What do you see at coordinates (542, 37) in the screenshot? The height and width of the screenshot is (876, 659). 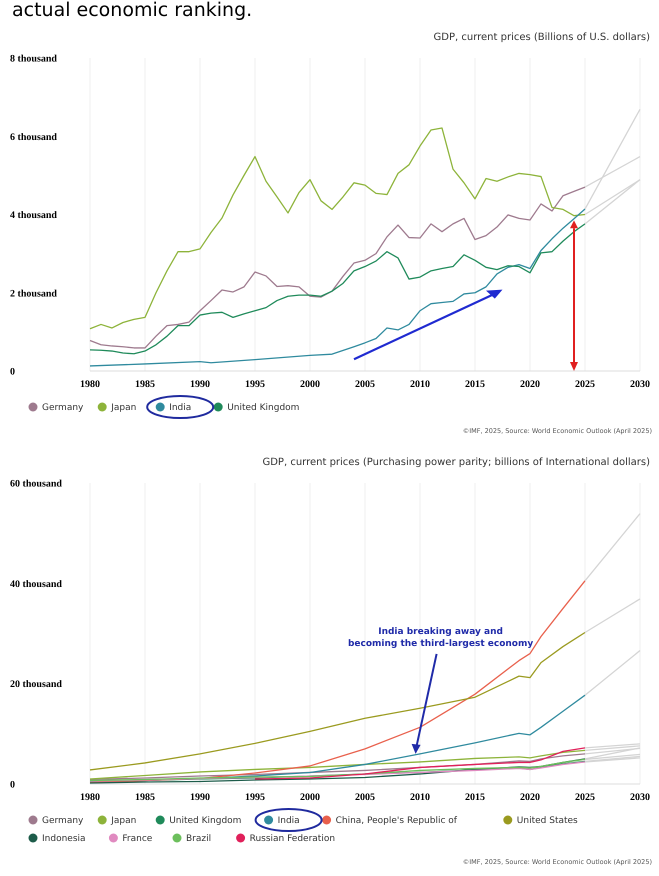 I see `chart-title: GDP, current prices (Billions of U.S. dollars)` at bounding box center [542, 37].